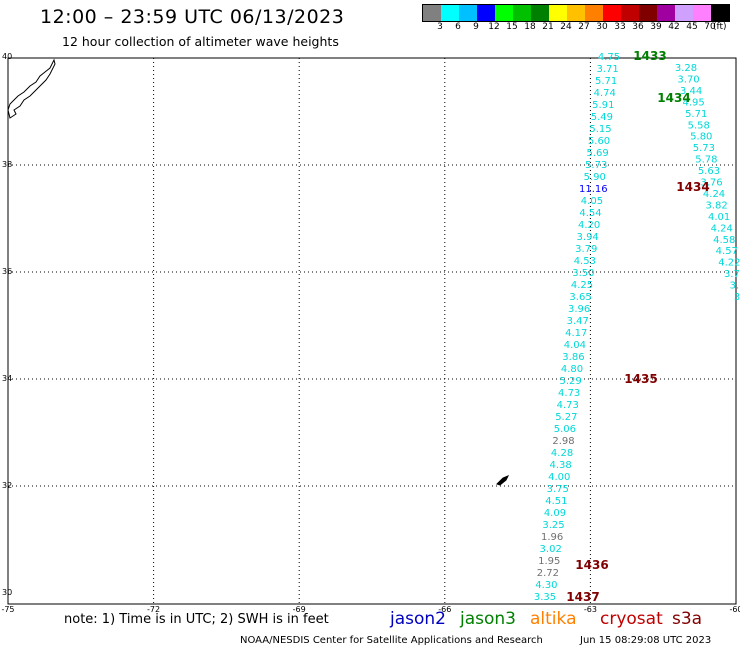  What do you see at coordinates (566, 417) in the screenshot?
I see `swh-value-track-a: 5.27` at bounding box center [566, 417].